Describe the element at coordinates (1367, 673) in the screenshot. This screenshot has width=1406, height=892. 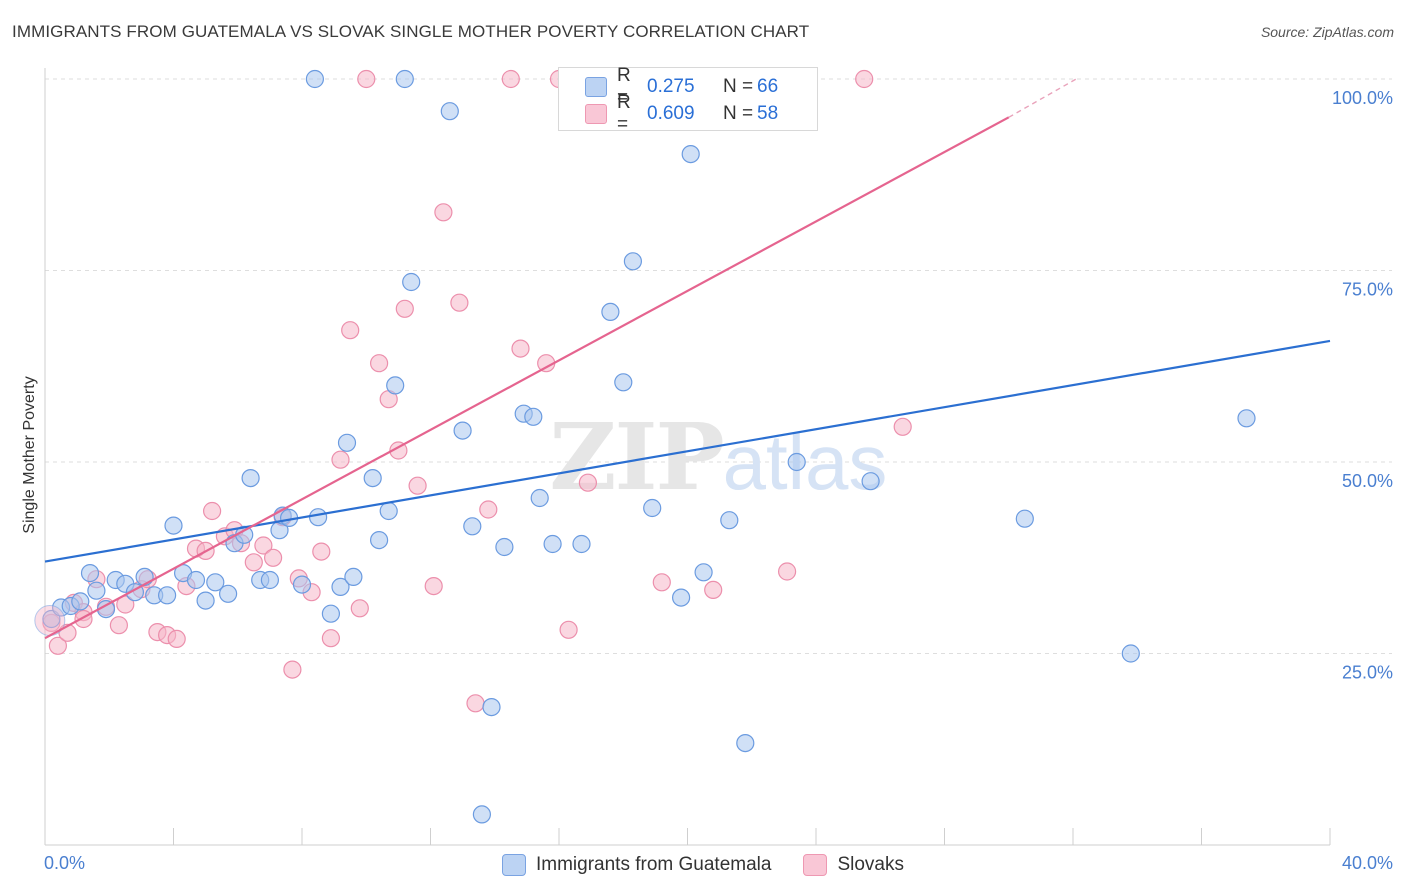
I see `y-tick-label: 25.0%` at that location.